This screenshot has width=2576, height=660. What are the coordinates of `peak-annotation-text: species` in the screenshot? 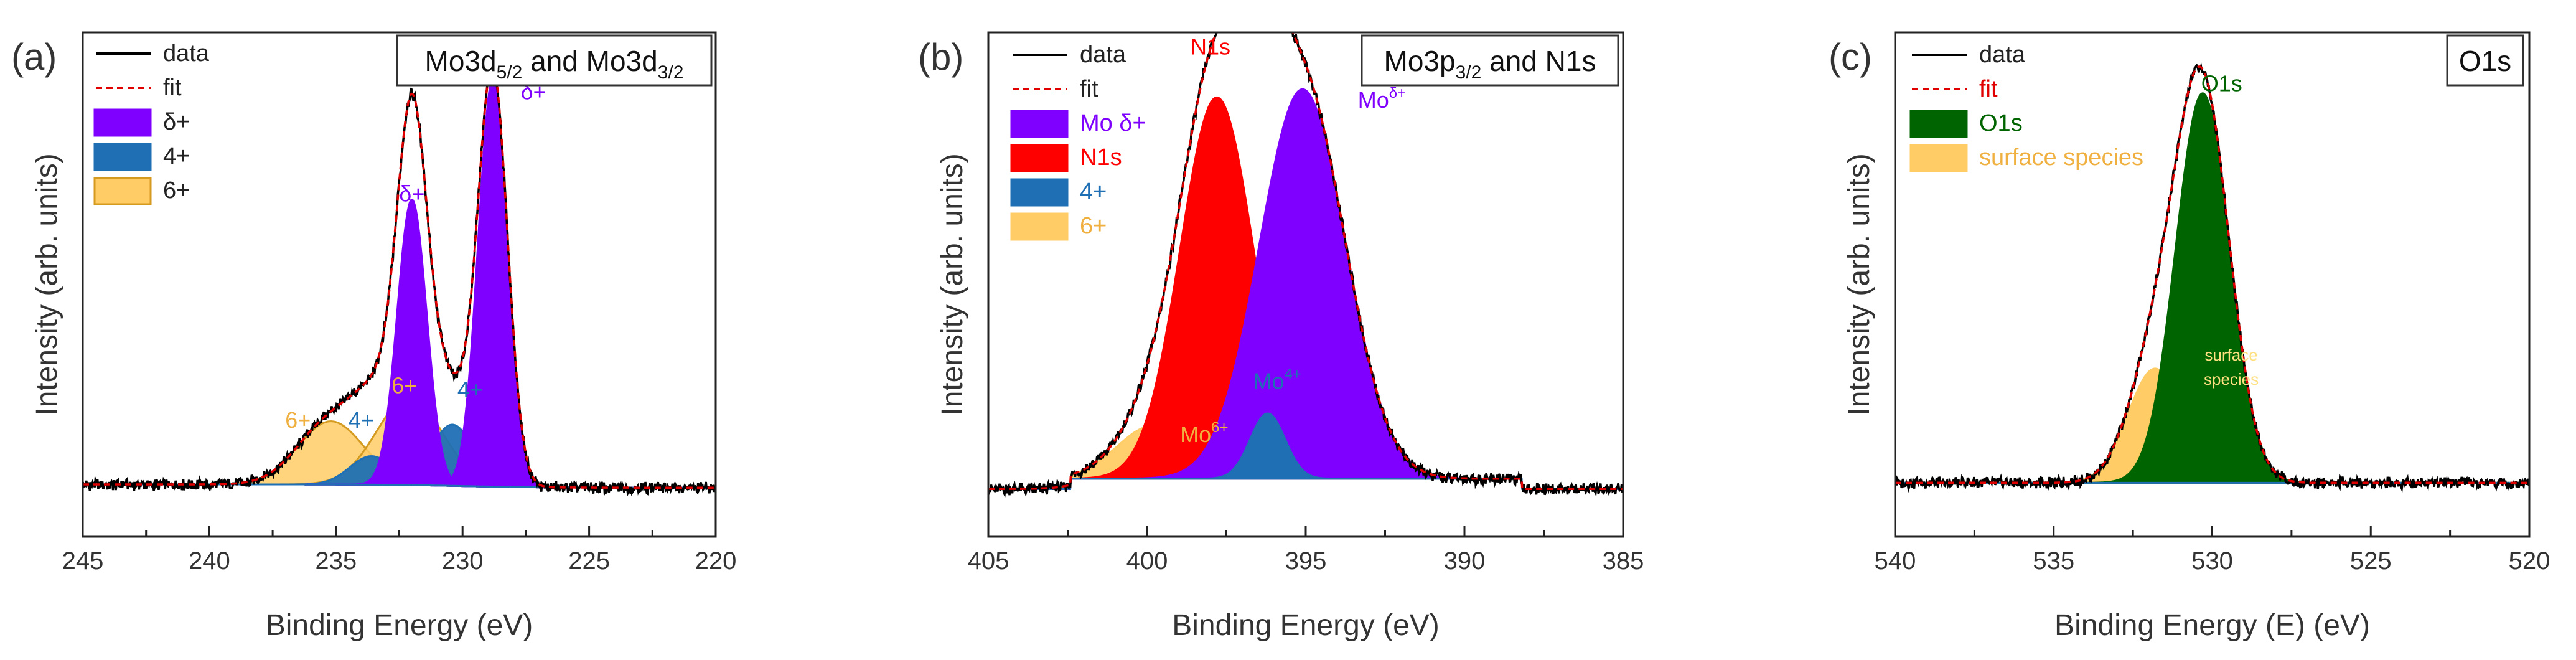 It's located at (2231, 379).